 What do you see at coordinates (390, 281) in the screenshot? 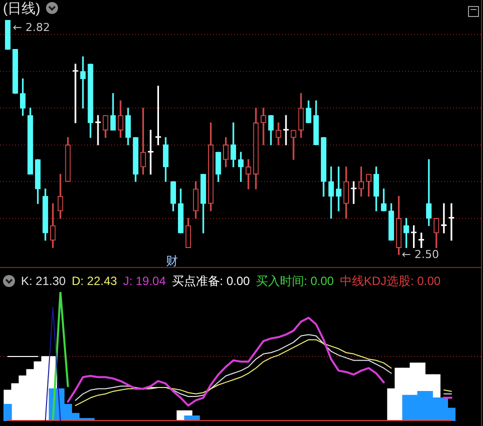
I see `text: 中线KDJ选股: 0.00` at bounding box center [390, 281].